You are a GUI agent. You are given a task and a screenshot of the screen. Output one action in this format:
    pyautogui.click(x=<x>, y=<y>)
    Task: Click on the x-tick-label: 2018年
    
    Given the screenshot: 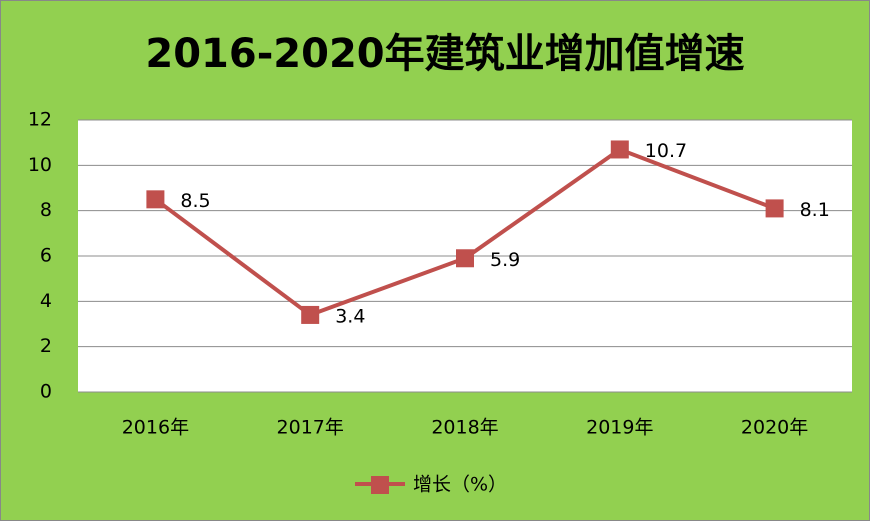 What is the action you would take?
    pyautogui.click(x=464, y=428)
    